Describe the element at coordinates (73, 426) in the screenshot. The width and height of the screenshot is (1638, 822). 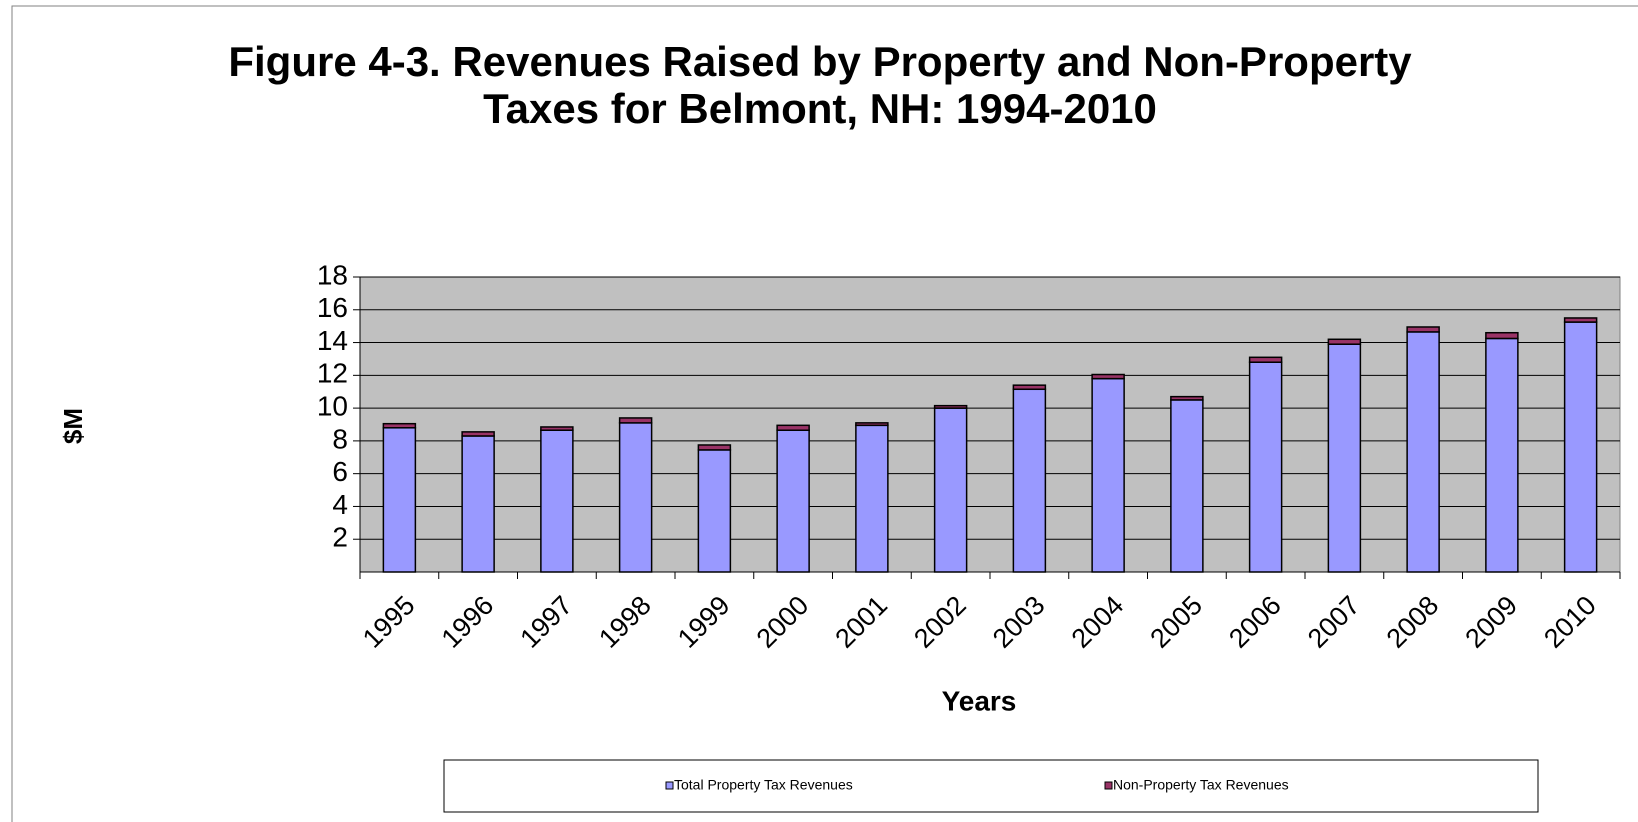
I see `y-axis-label: $M` at that location.